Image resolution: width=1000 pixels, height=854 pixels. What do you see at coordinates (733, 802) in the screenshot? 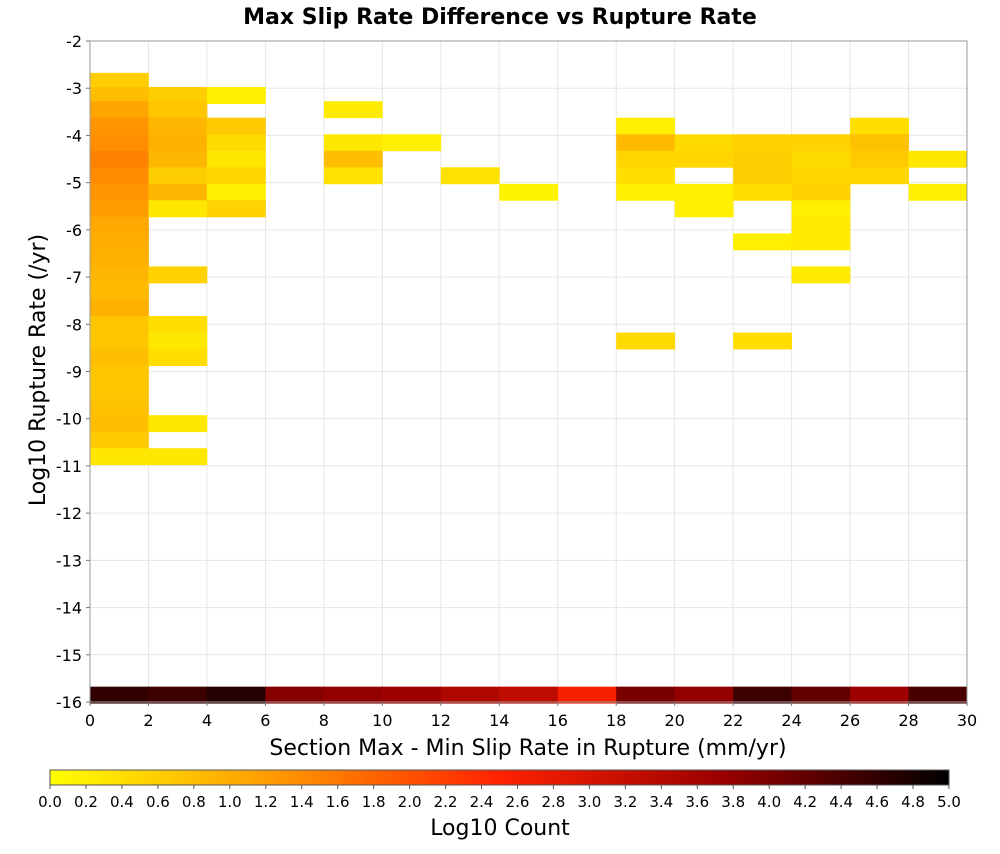
I see `colorbar-tick-label: 3.8` at bounding box center [733, 802].